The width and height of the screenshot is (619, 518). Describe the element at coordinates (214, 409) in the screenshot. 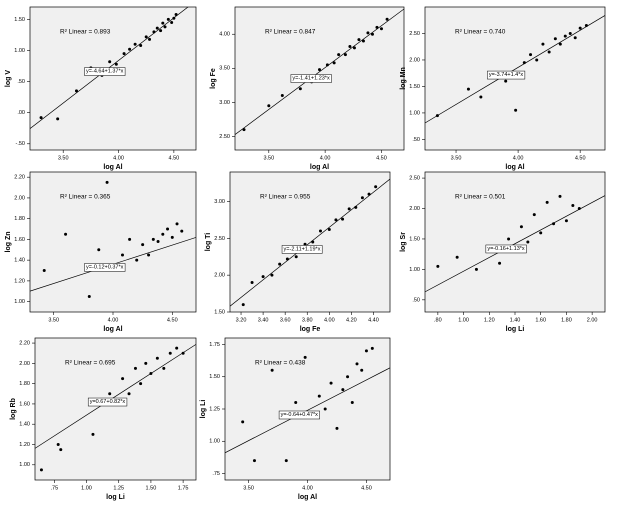

I see `y-tick-label: 1.25` at that location.